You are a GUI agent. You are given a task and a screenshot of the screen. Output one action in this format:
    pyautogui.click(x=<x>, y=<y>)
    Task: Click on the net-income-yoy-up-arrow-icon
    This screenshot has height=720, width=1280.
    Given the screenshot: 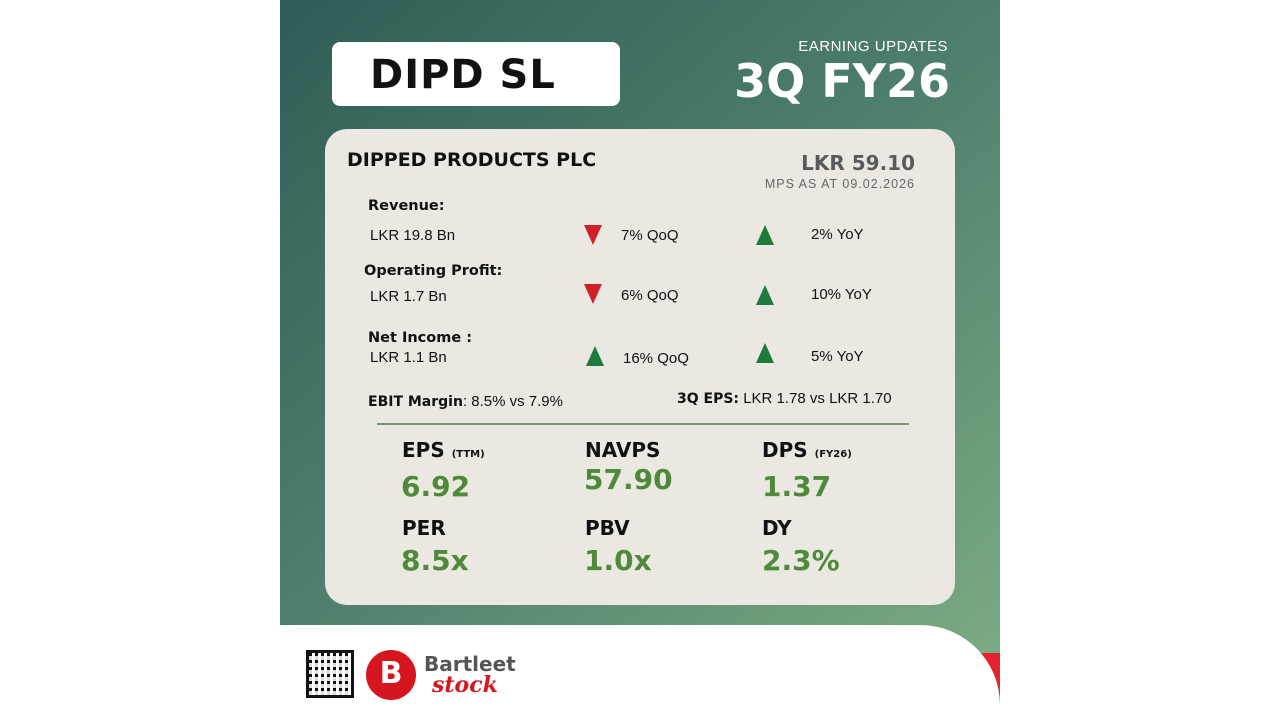 What is the action you would take?
    pyautogui.click(x=765, y=353)
    